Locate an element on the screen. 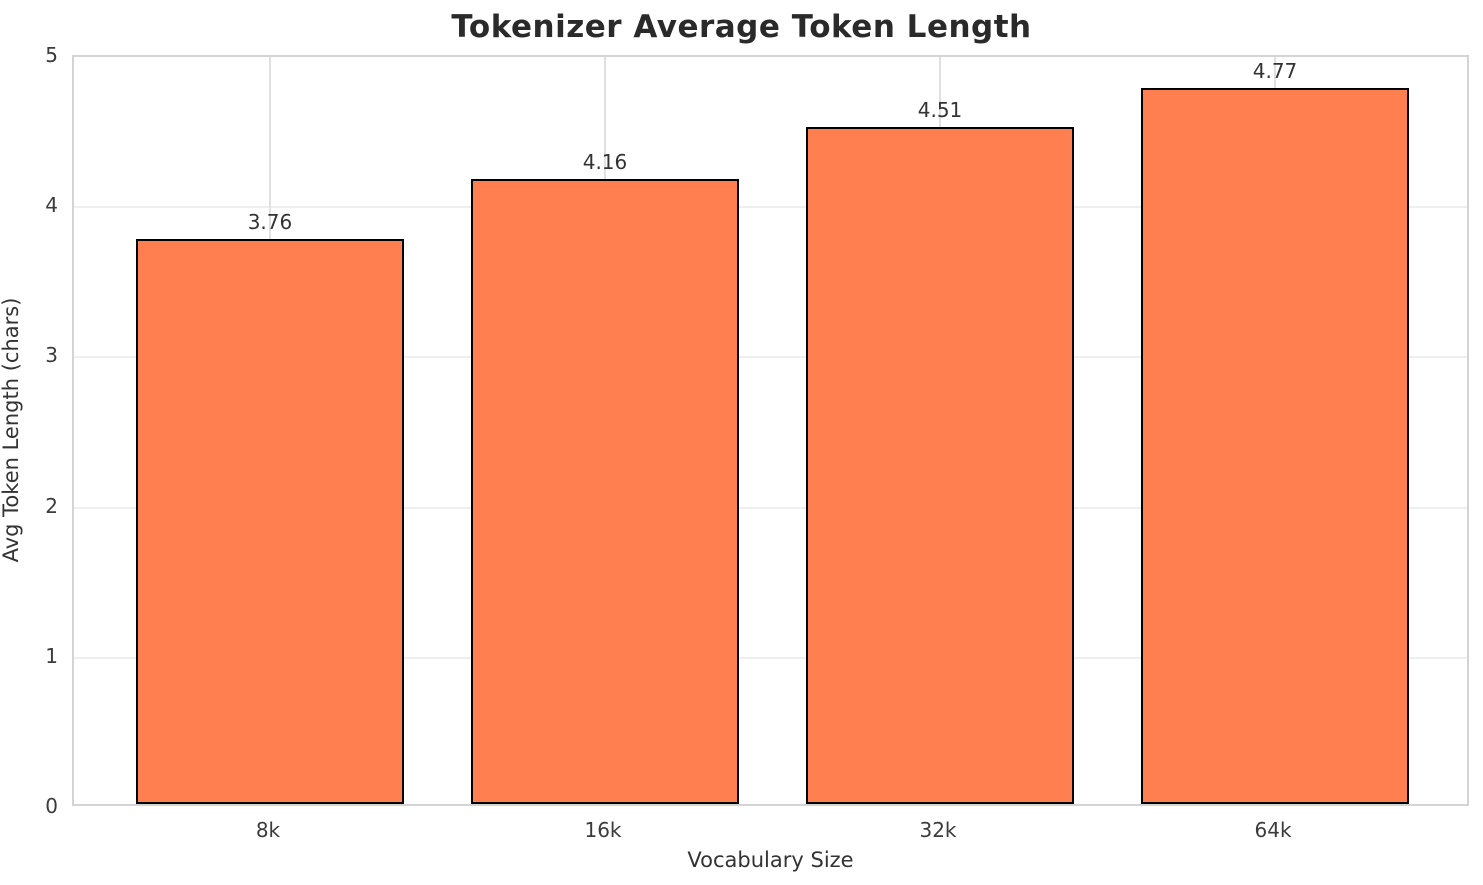  chart-title: Tokenizer Average Token Length is located at coordinates (741, 27).